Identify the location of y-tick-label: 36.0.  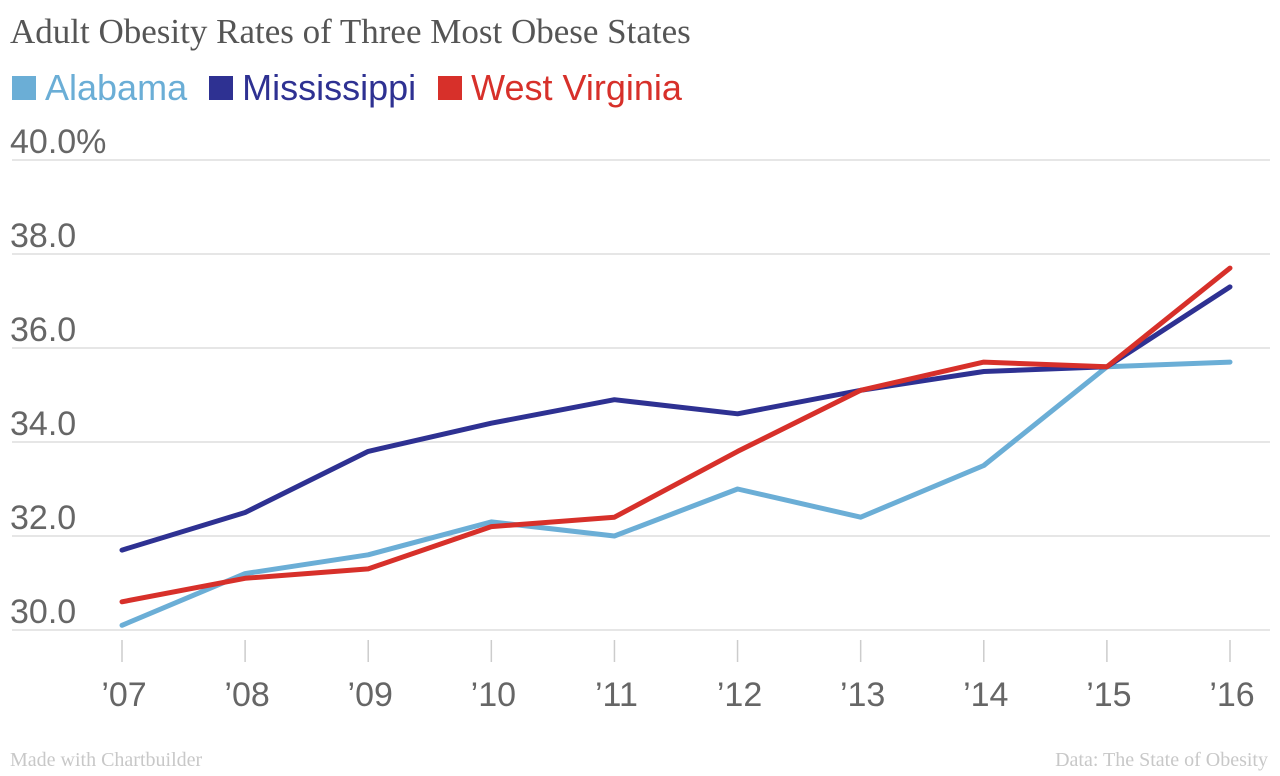
(43, 330).